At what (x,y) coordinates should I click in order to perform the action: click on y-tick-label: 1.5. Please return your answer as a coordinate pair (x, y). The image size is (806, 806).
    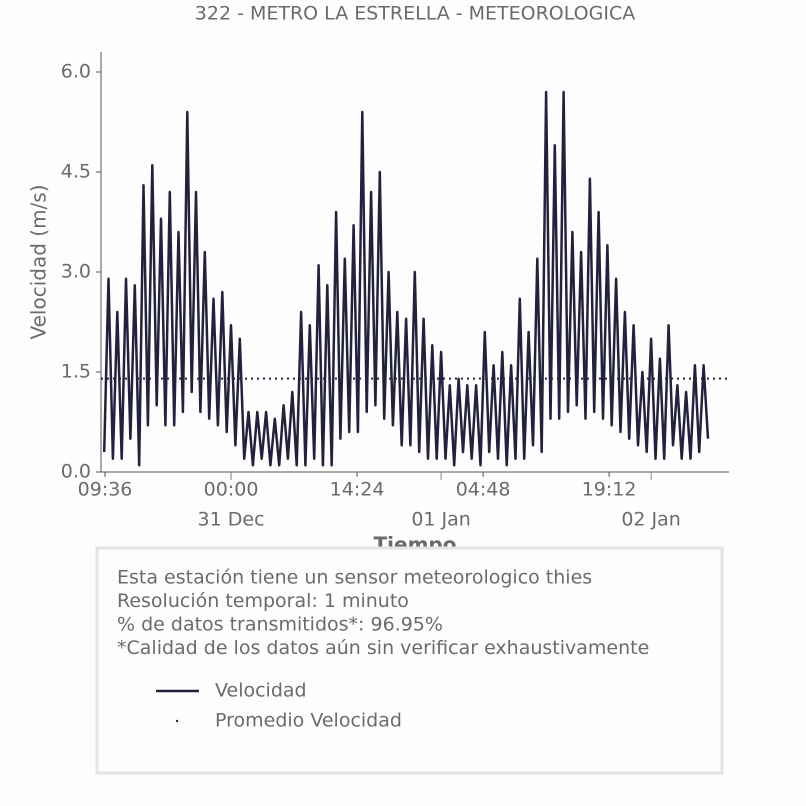
    Looking at the image, I should click on (76, 372).